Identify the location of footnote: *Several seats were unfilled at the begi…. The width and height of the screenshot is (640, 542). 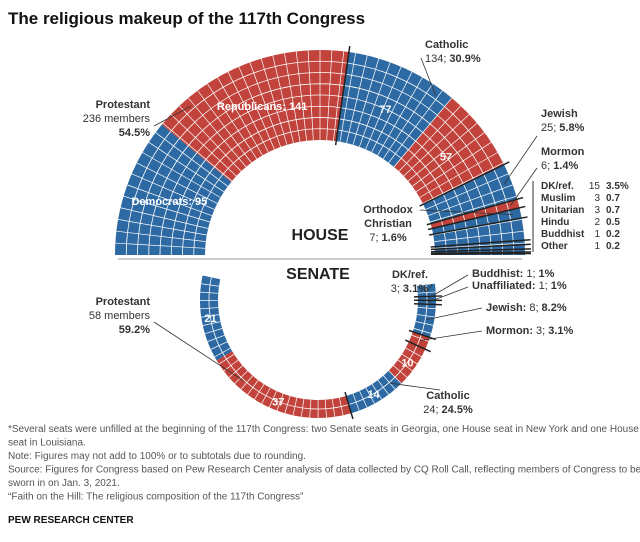
(323, 429).